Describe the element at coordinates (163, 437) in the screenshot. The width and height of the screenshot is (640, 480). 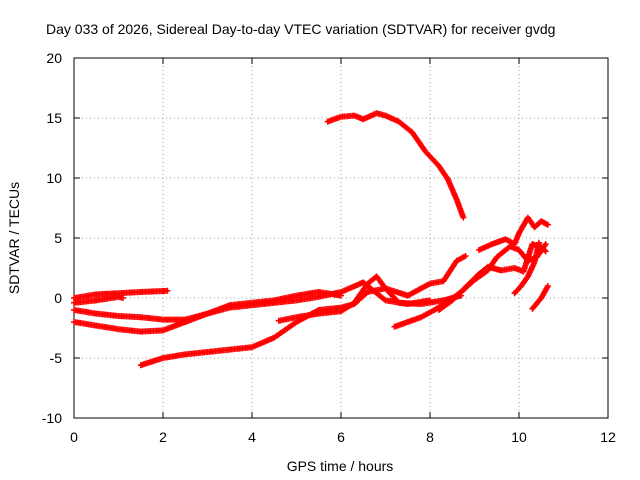
I see `x-tick-label: 2` at that location.